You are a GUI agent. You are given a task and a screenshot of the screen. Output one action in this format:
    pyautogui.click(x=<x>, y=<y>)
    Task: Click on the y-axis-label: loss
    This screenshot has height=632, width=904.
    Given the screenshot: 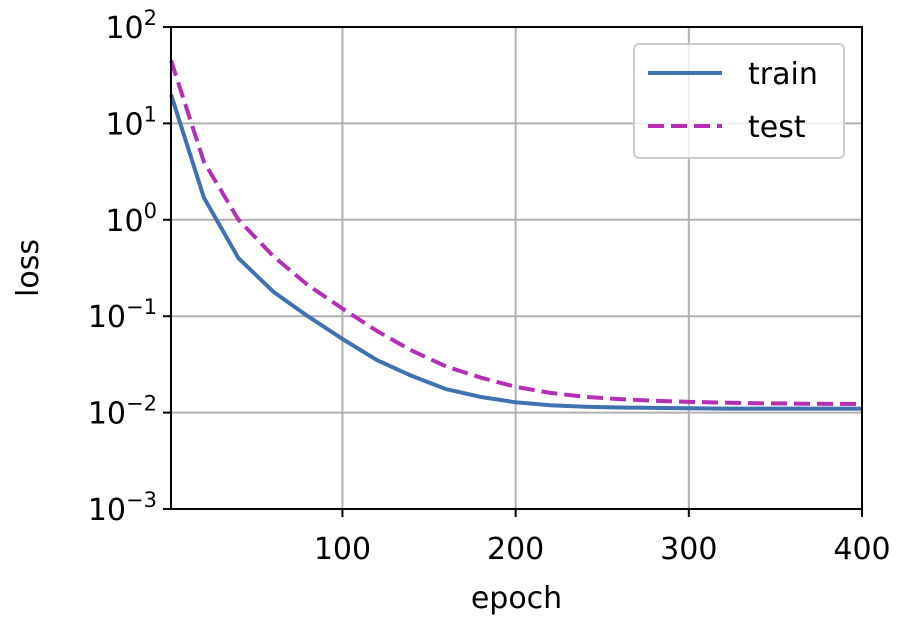 What is the action you would take?
    pyautogui.click(x=28, y=268)
    